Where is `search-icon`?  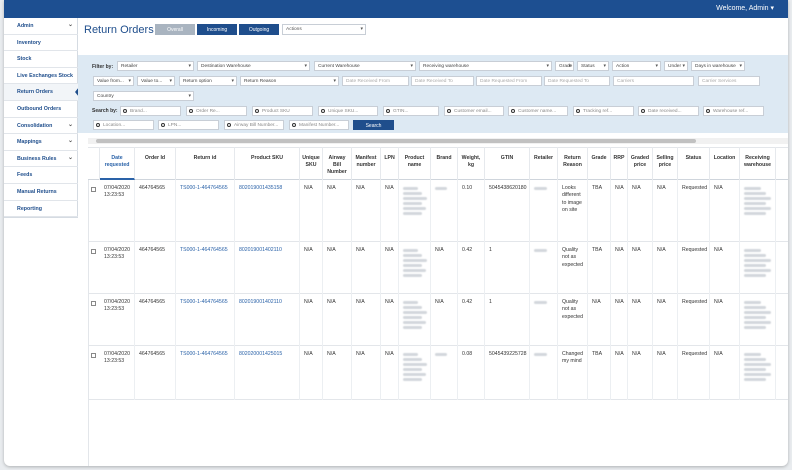 search-icon is located at coordinates (449, 111).